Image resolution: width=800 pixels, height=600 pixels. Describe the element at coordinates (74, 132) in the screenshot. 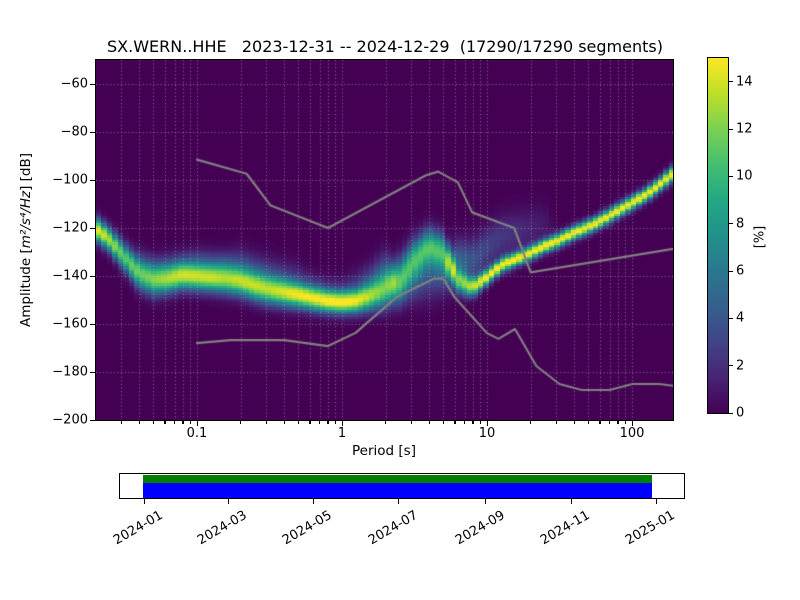

I see `y-tick-label: −80` at that location.